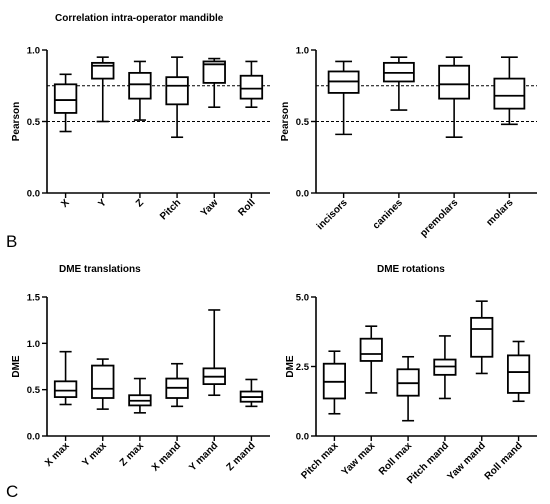 The height and width of the screenshot is (504, 550). What do you see at coordinates (246, 207) in the screenshot?
I see `x-tick-label: Roll` at bounding box center [246, 207].